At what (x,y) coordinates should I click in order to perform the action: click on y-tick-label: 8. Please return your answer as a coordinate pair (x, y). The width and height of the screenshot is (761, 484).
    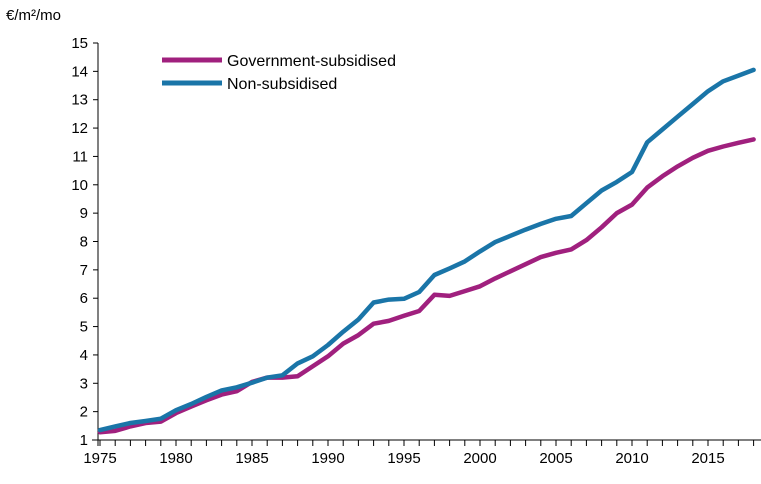
    Looking at the image, I should click on (84, 242).